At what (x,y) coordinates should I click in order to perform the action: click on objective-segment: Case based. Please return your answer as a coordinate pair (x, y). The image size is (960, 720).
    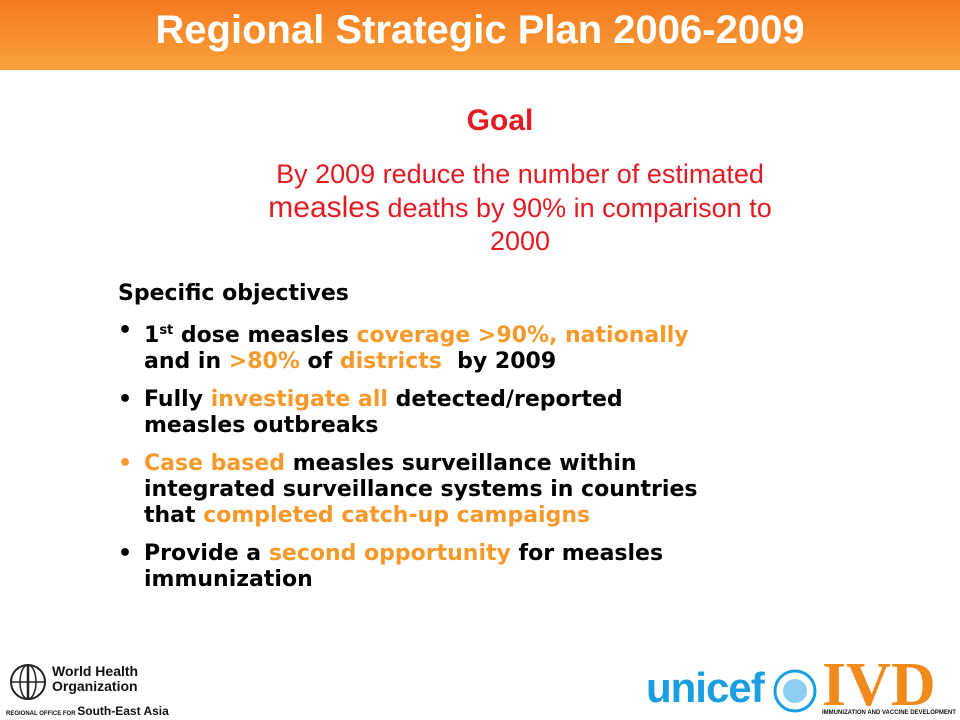
    Looking at the image, I should click on (215, 463).